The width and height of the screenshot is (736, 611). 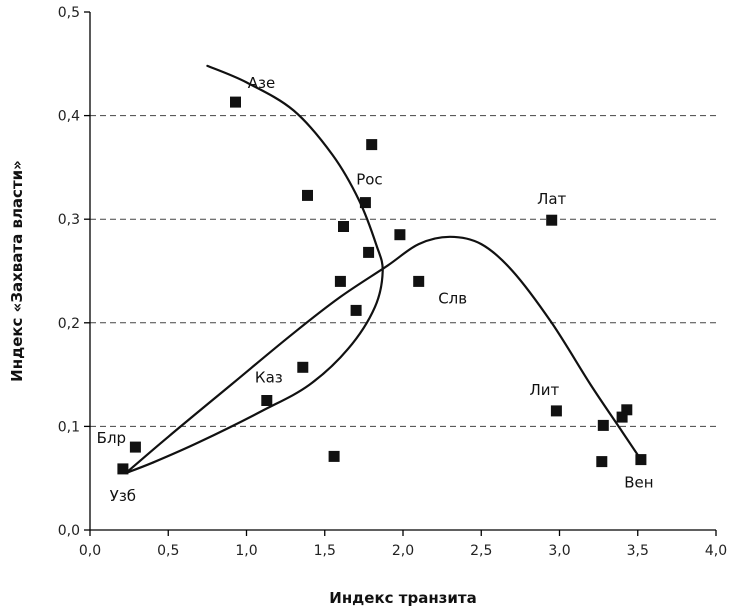 I want to click on y-tick-label: 0,1, so click(x=69, y=427).